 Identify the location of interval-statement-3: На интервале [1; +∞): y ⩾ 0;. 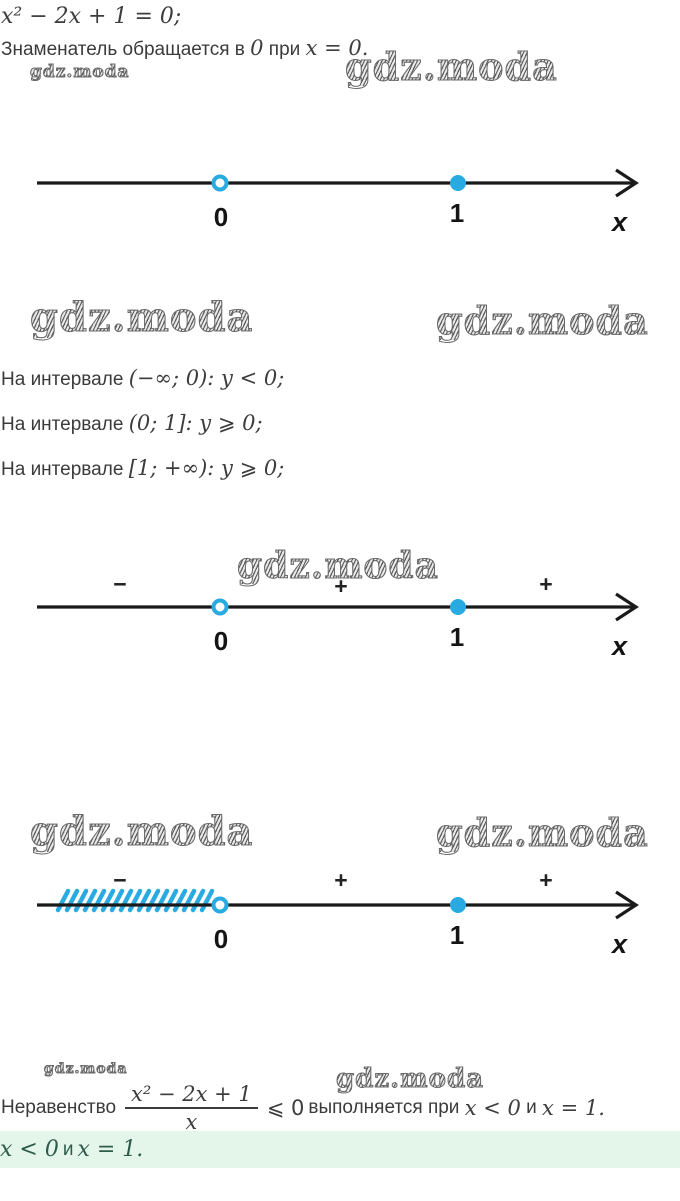
(142, 468).